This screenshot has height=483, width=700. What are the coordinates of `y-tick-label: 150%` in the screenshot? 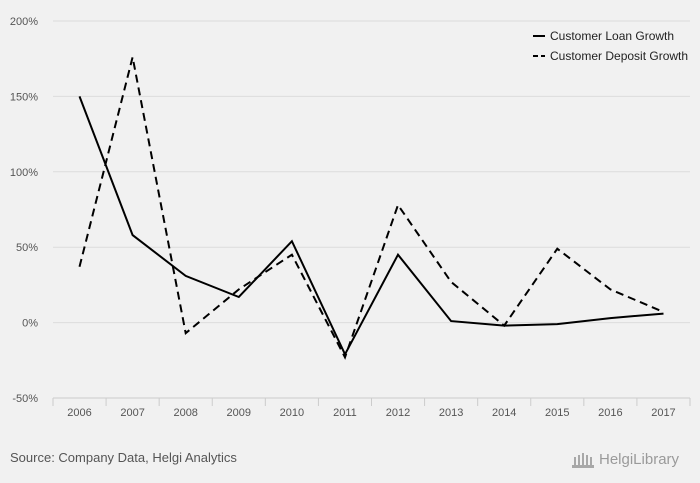 It's located at (24, 97).